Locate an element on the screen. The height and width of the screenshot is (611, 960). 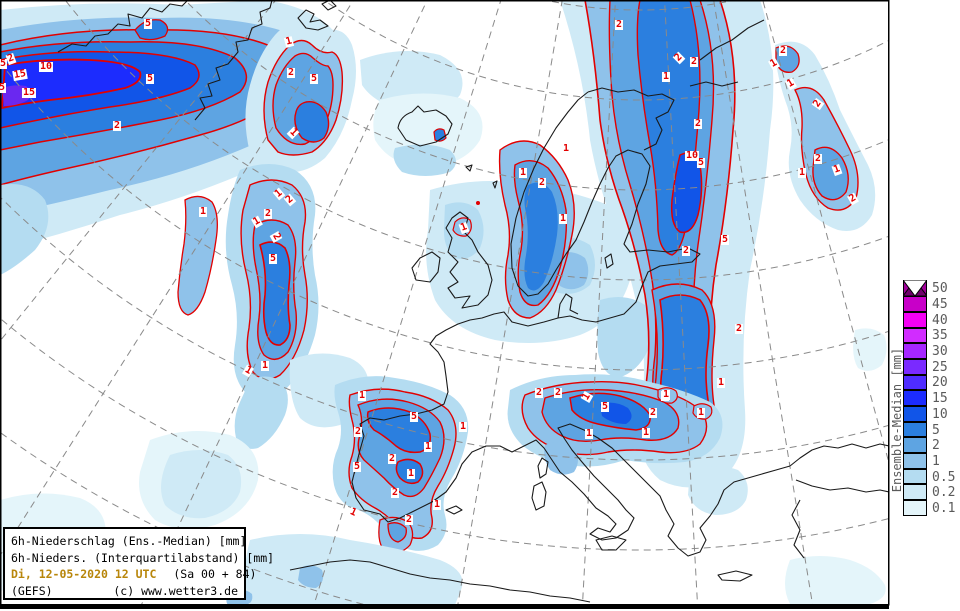
legend-value: 30 is located at coordinates (940, 352).